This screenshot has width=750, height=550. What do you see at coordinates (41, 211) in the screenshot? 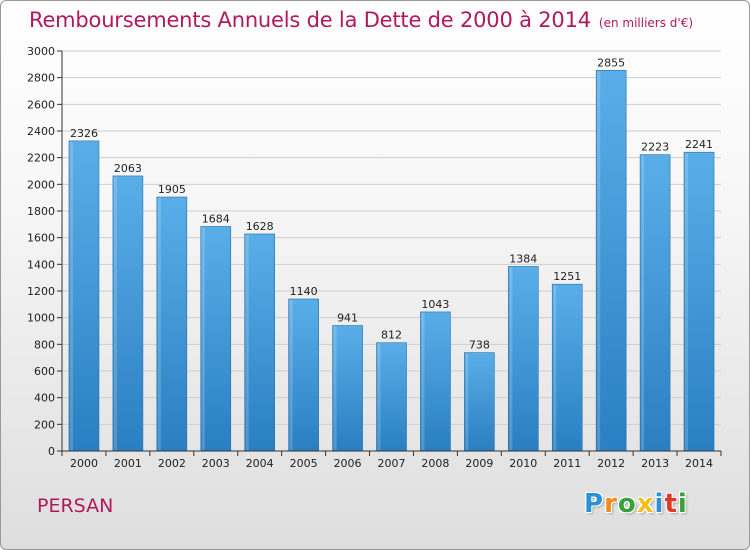
I see `y-tick-label: 1800` at bounding box center [41, 211].